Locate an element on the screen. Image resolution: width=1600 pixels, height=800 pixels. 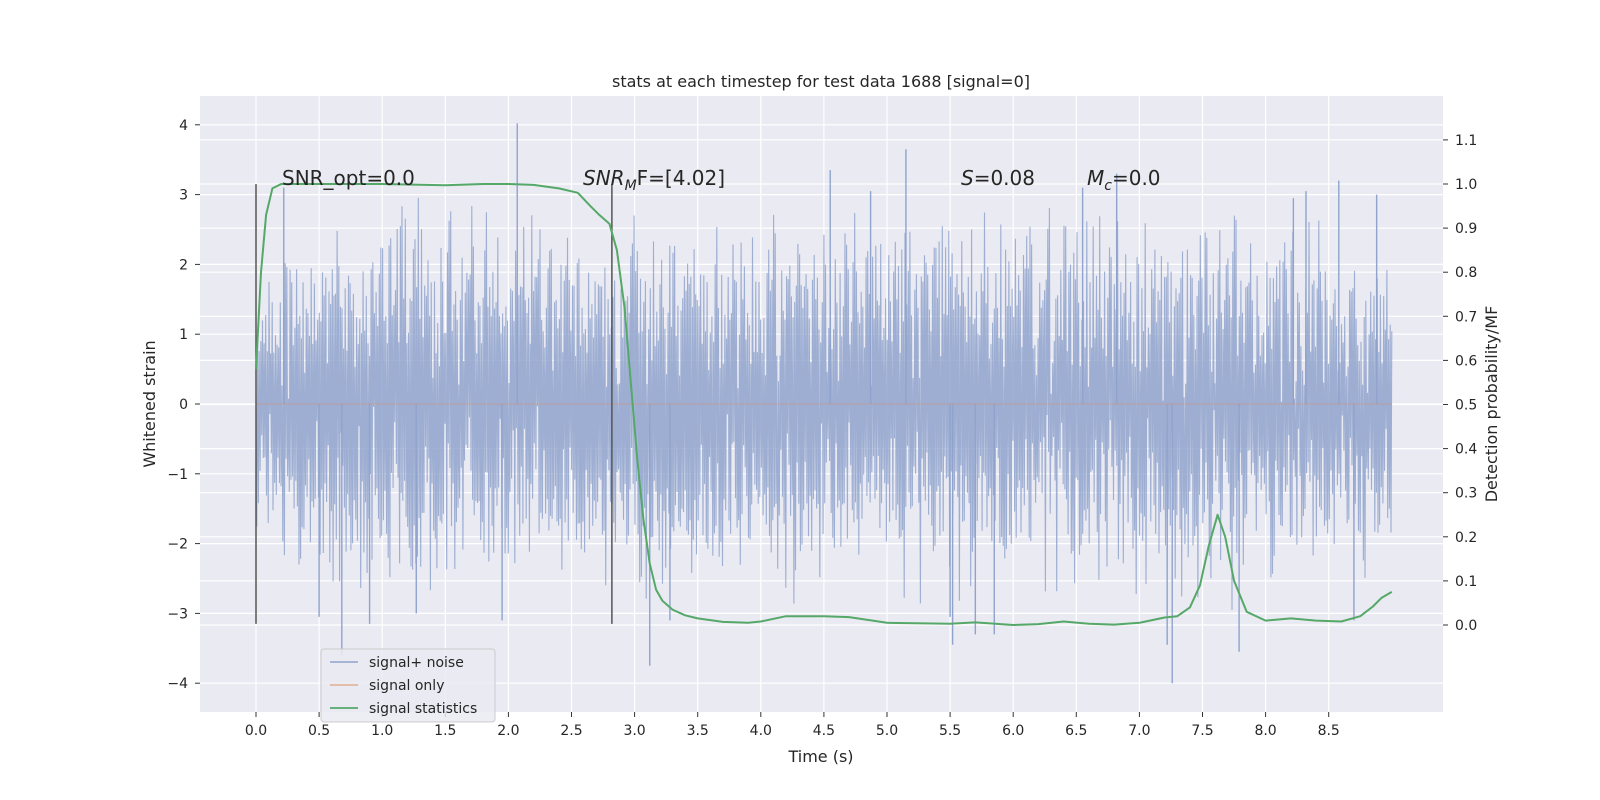
x-tick-label: 5.5 is located at coordinates (950, 731).